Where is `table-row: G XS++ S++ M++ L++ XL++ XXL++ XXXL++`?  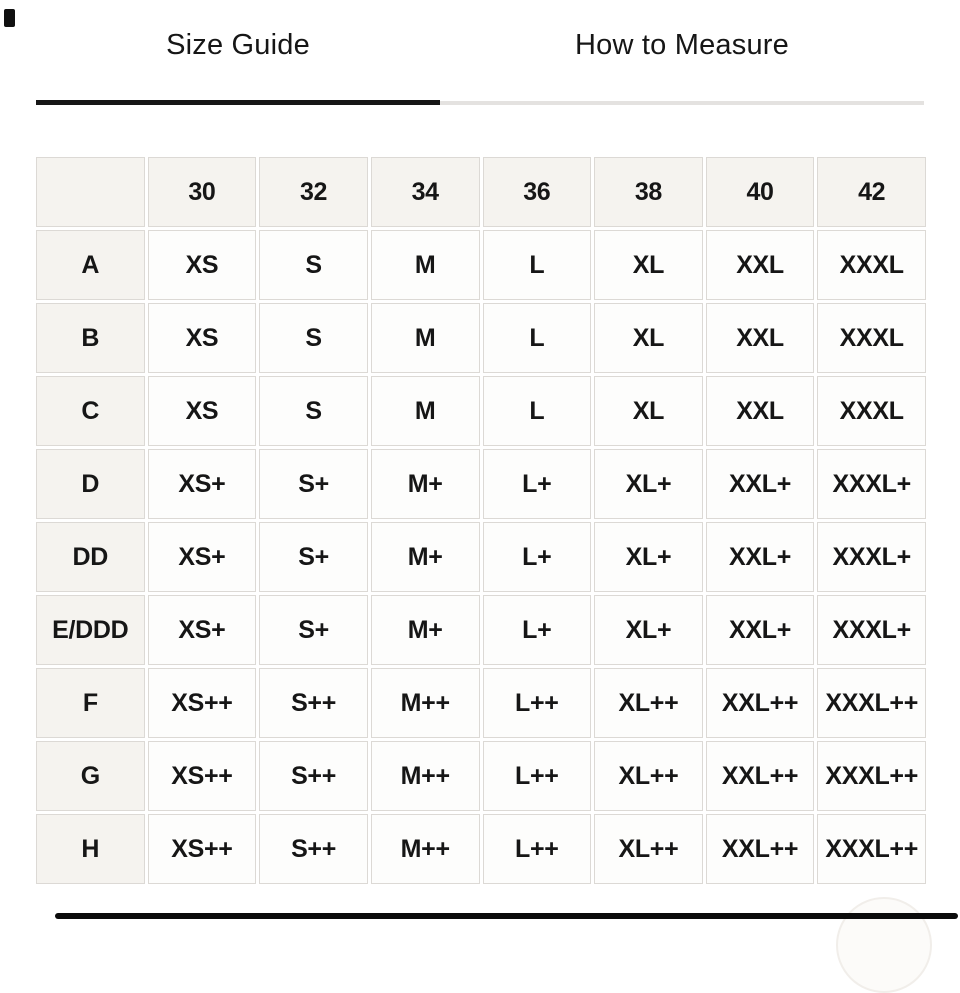
table-row: G XS++ S++ M++ L++ XL++ XXL++ XXXL++ is located at coordinates (481, 776).